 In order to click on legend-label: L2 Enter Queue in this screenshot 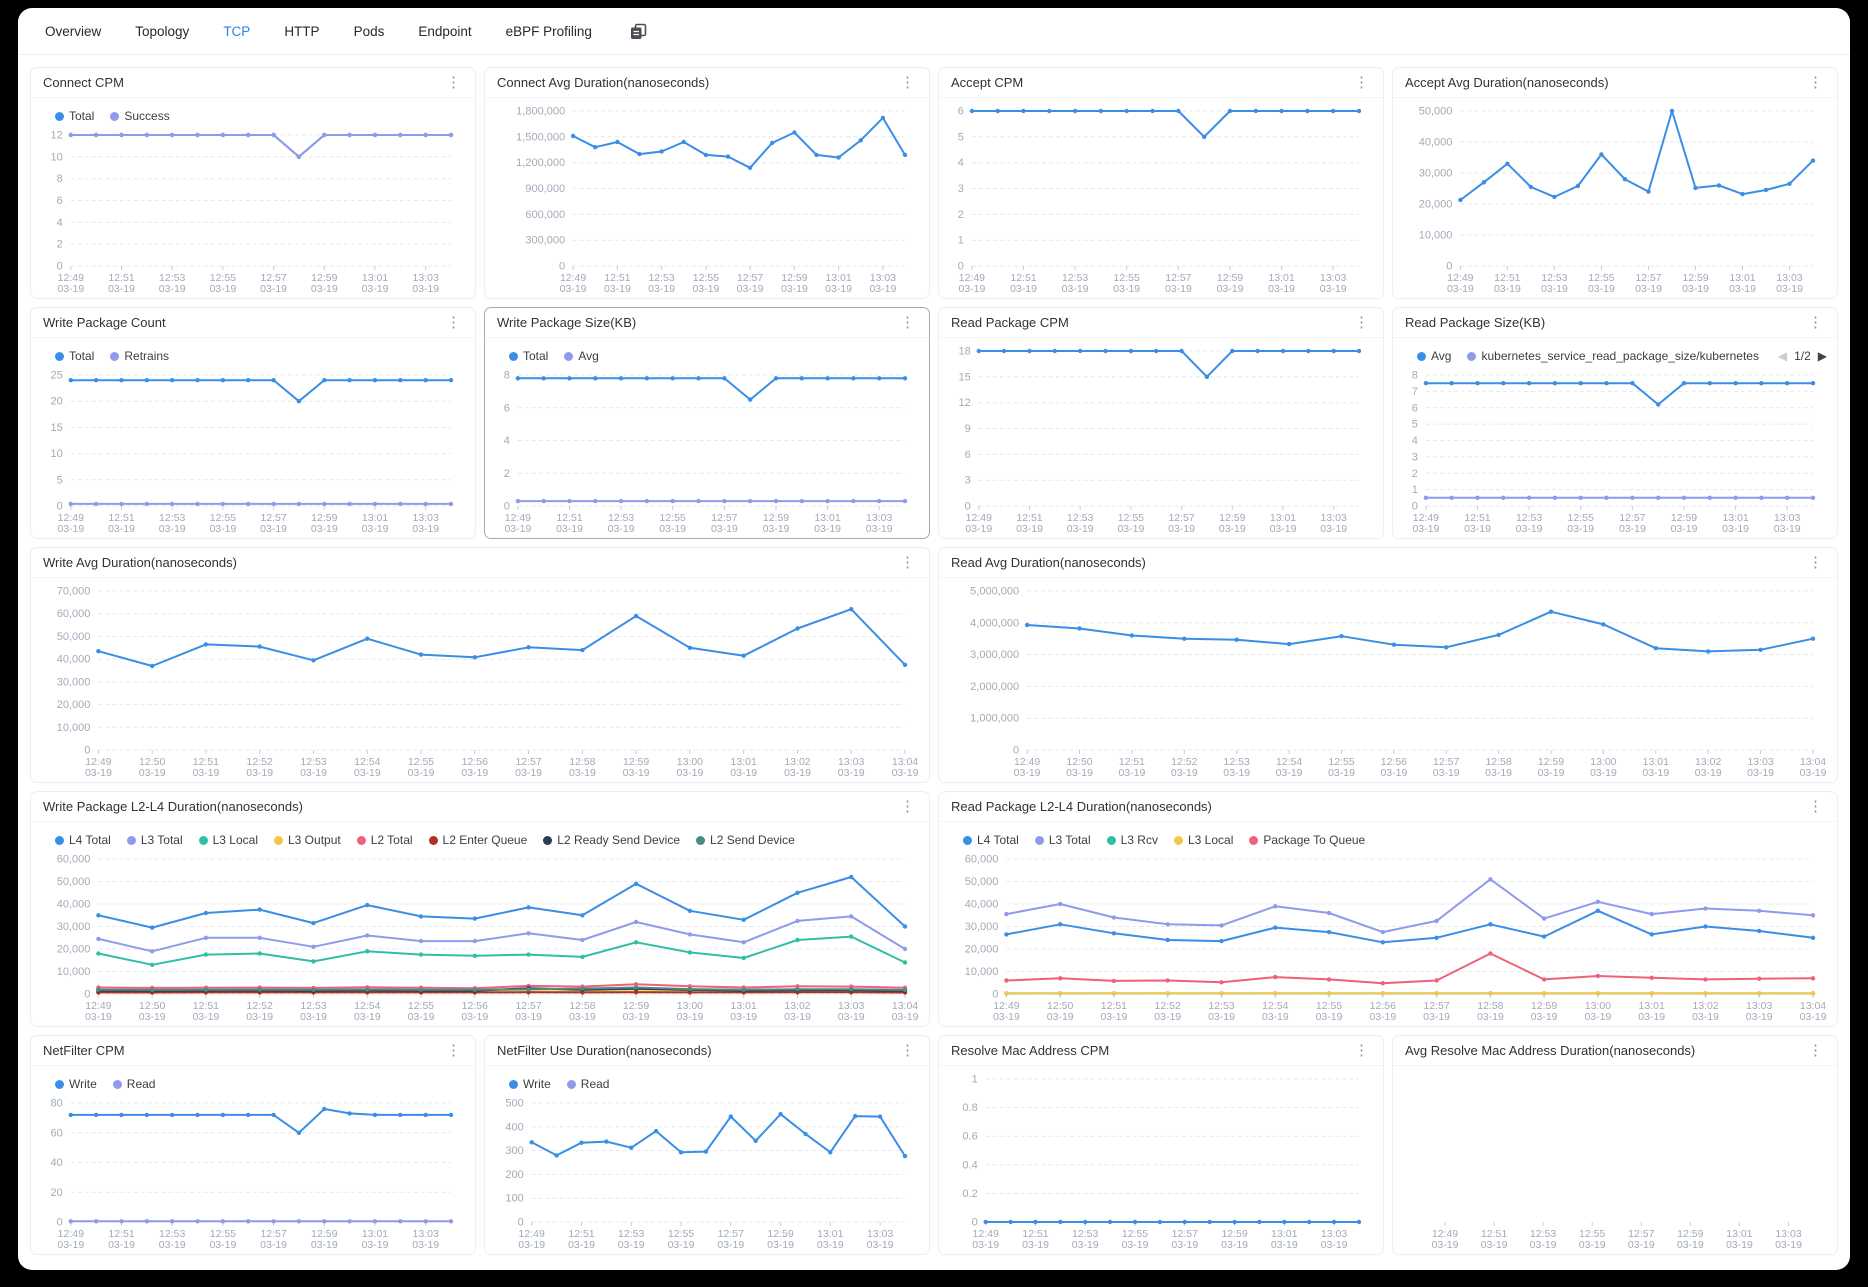, I will do `click(485, 840)`.